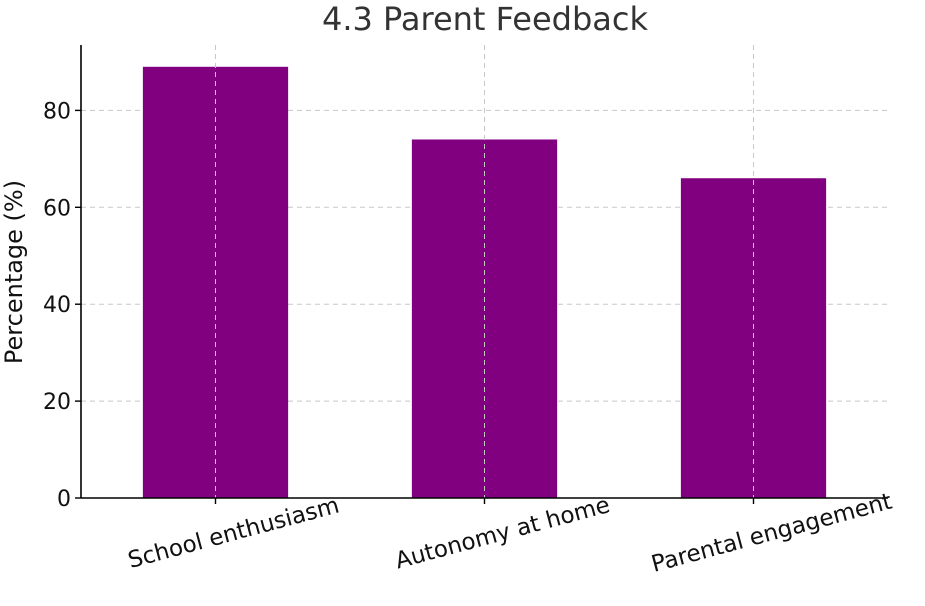 Image resolution: width=925 pixels, height=606 pixels. I want to click on y-ticks: 0 20 40 60 80, so click(62, 305).